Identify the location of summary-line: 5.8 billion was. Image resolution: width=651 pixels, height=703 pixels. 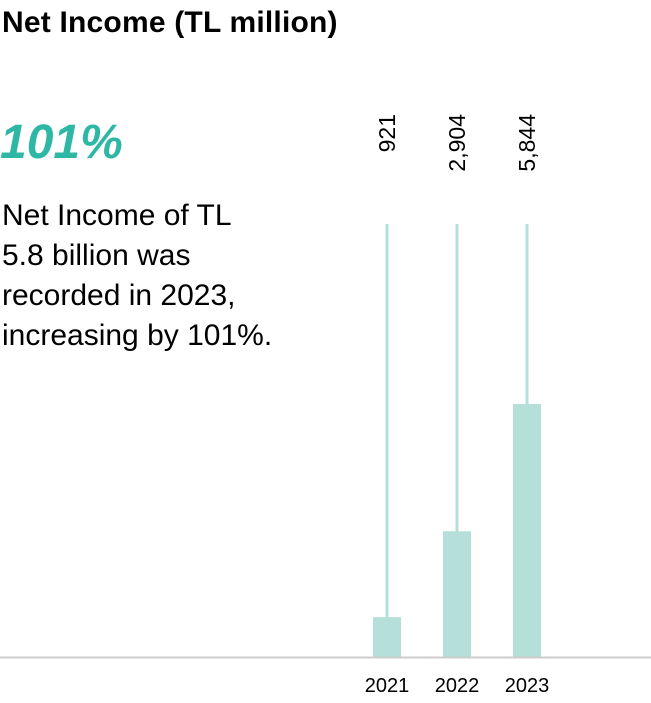
(96, 255).